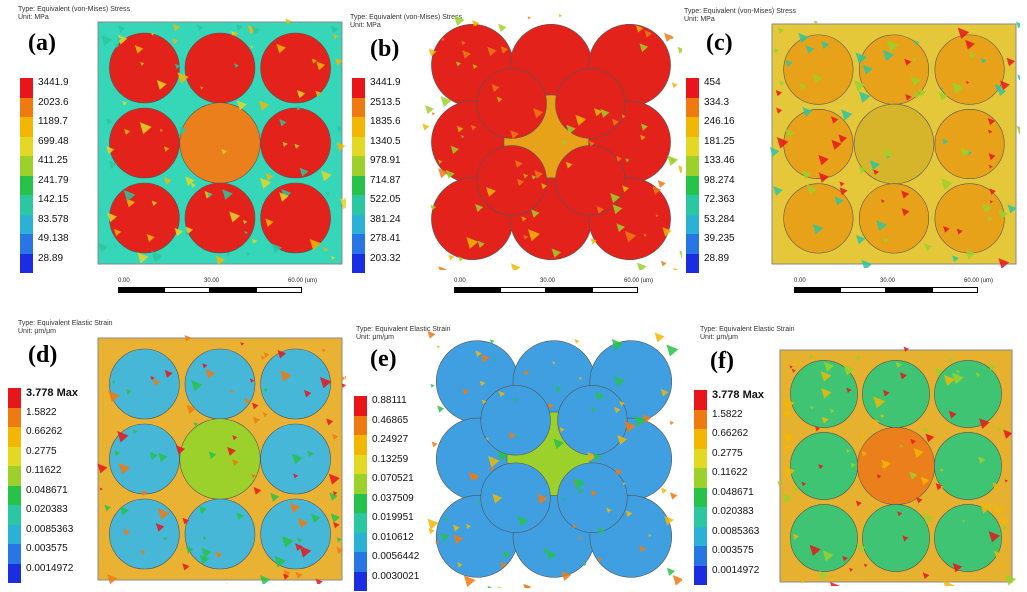 The image size is (1027, 592). Describe the element at coordinates (44, 470) in the screenshot. I see `legend-value: 0.11622` at that location.